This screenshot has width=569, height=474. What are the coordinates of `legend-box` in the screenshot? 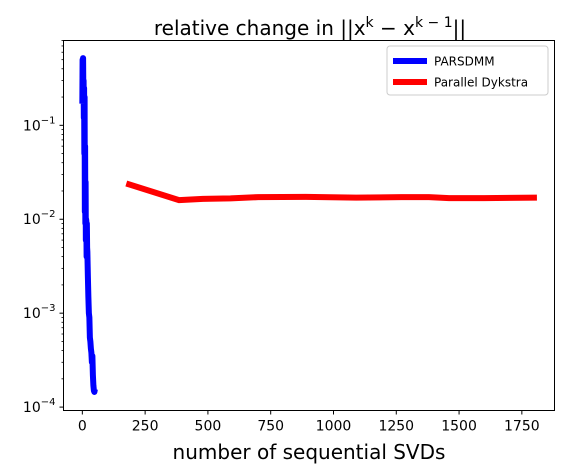 It's located at (467, 70).